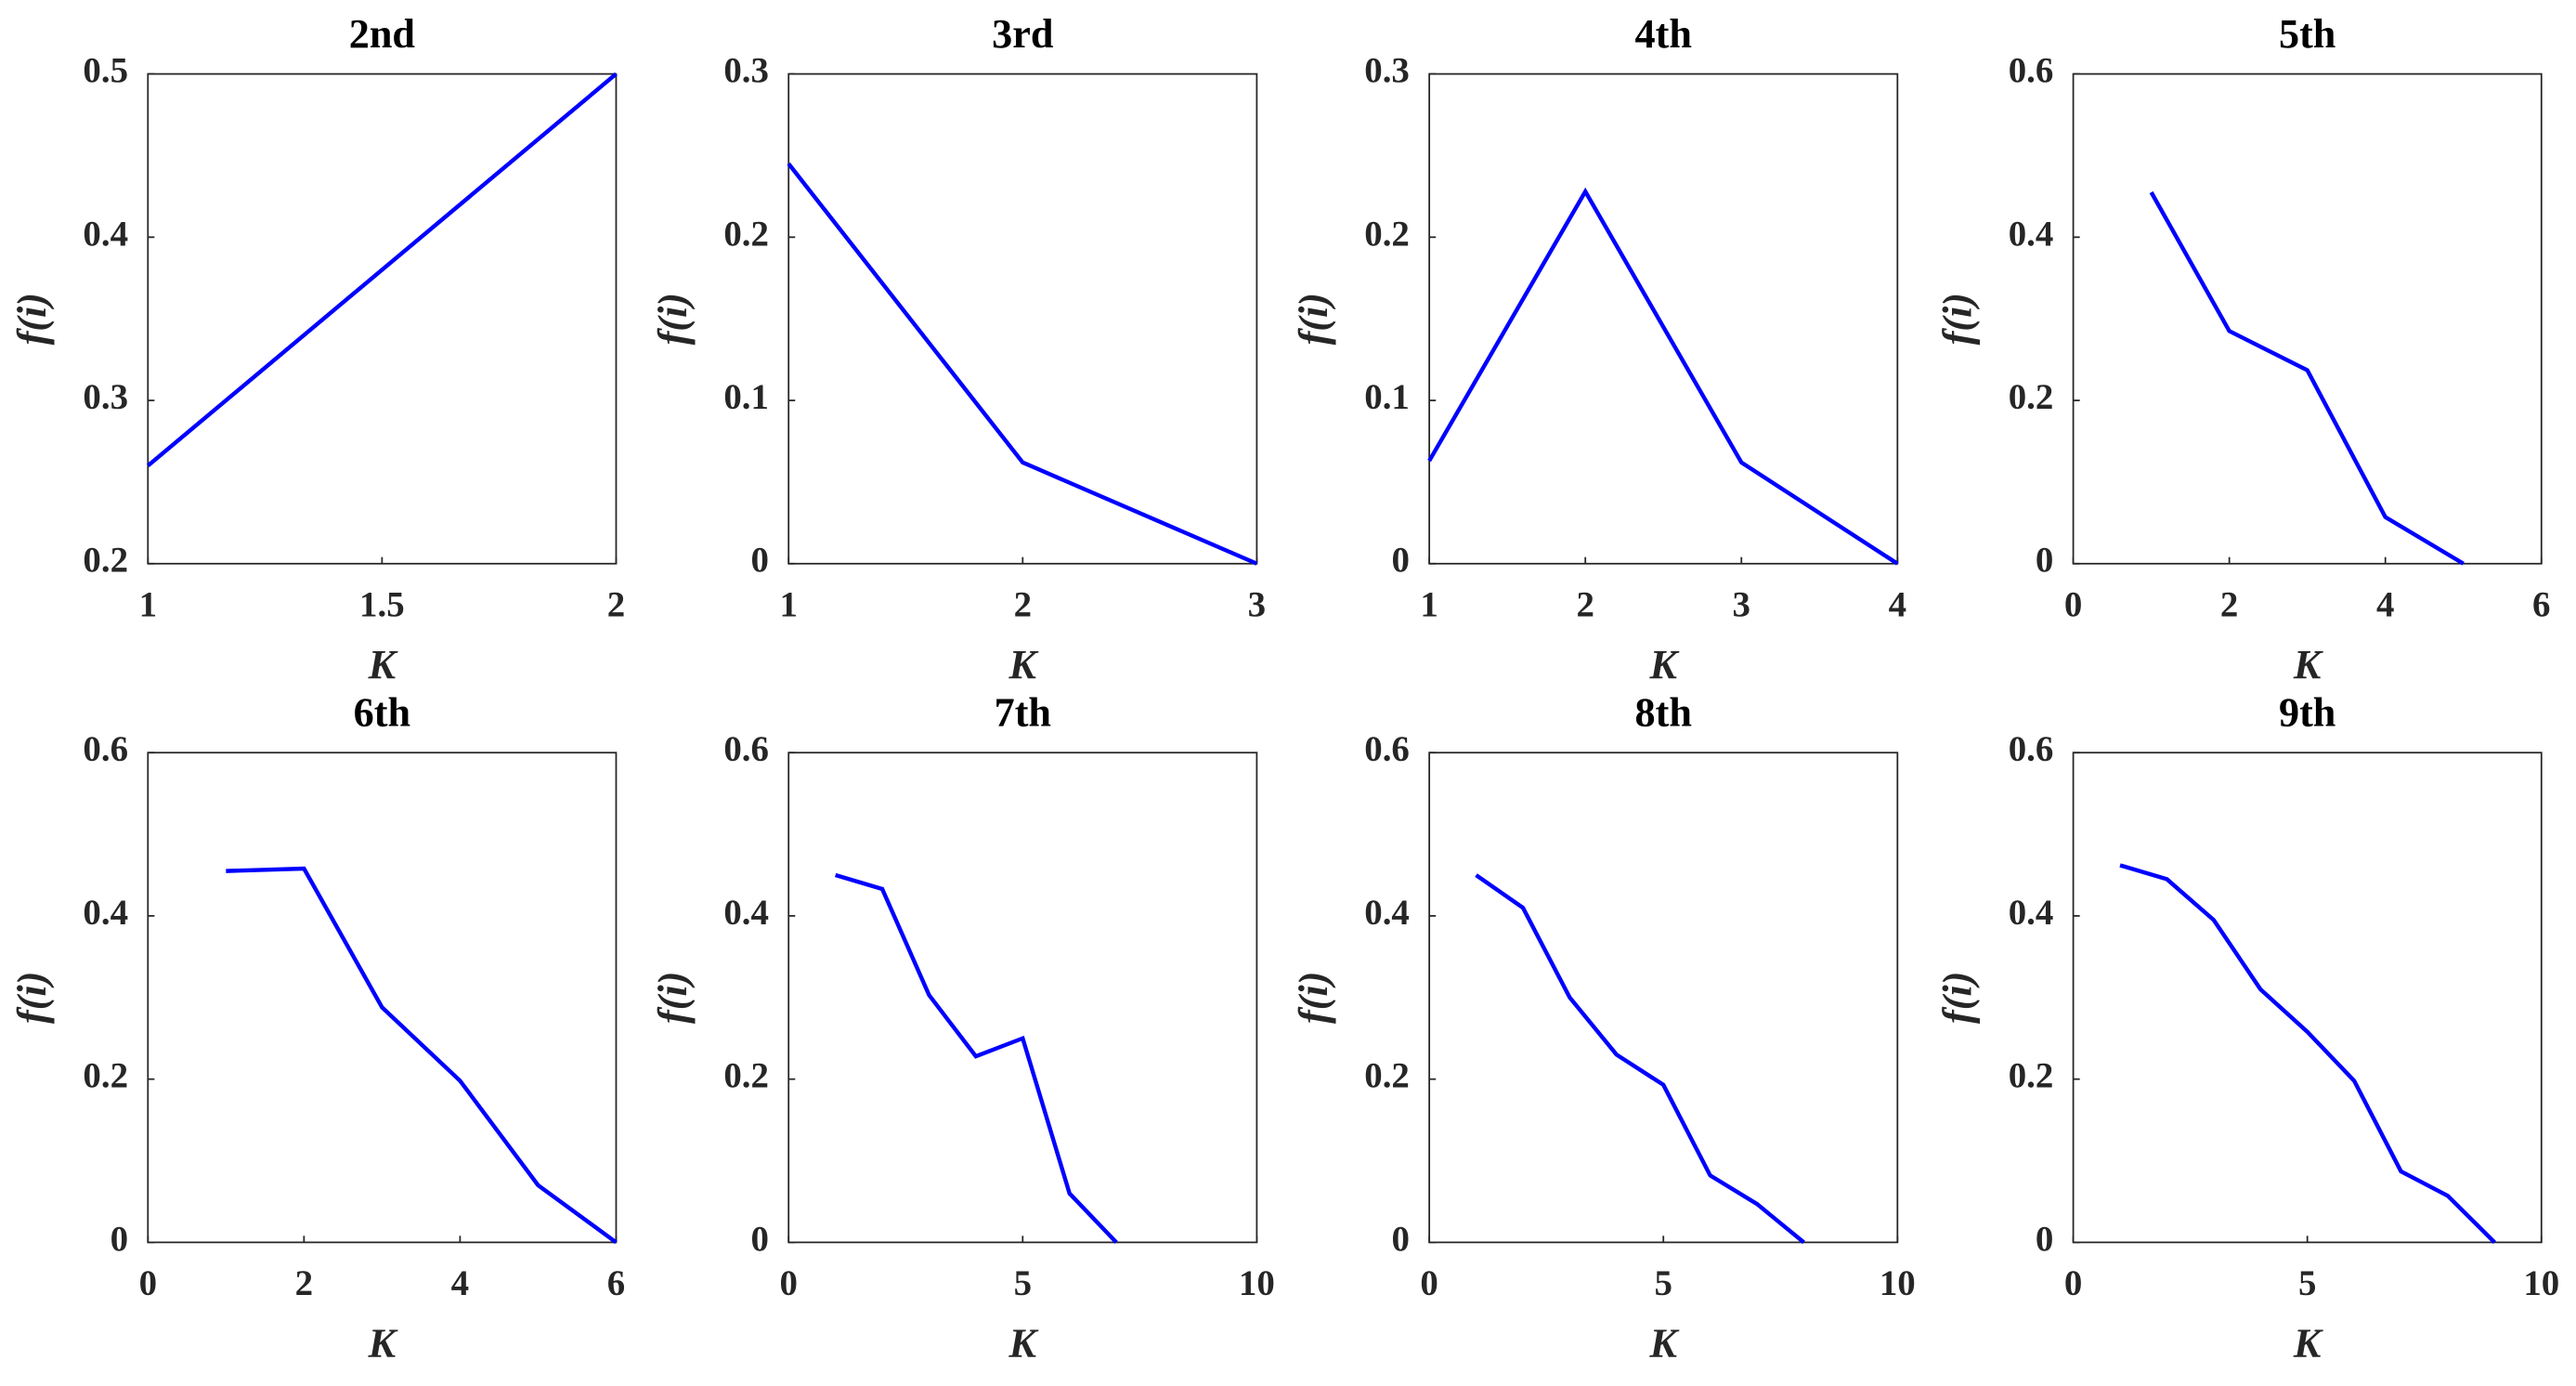 The image size is (2576, 1386). I want to click on chart-title: 4th, so click(1663, 34).